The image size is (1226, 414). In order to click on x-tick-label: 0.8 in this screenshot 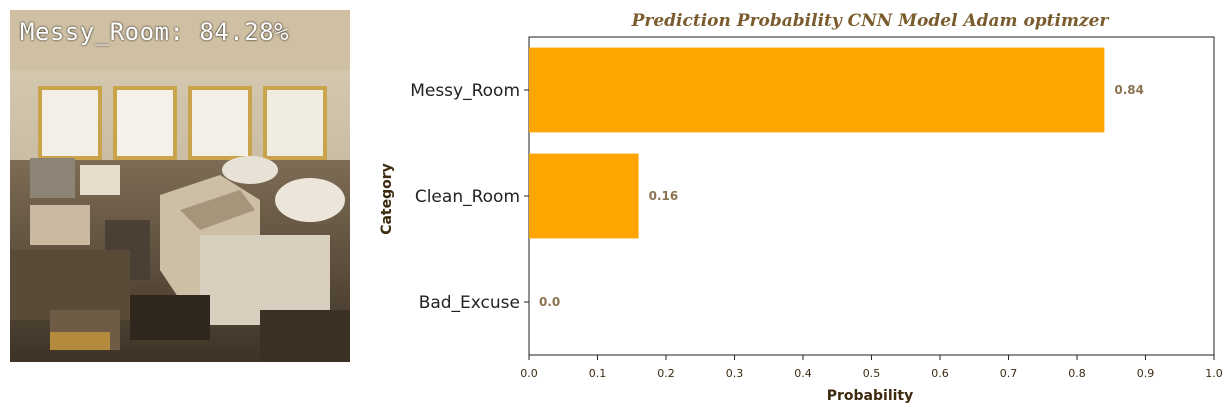, I will do `click(1077, 373)`.